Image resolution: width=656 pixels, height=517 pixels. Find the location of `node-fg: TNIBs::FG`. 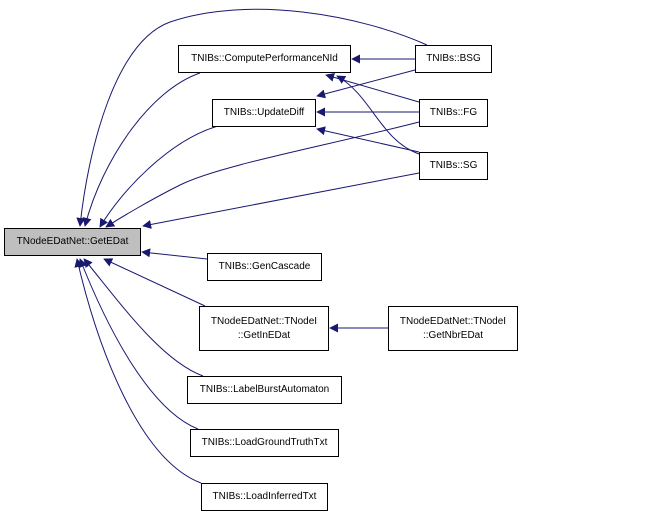

node-fg: TNIBs::FG is located at coordinates (453, 113).